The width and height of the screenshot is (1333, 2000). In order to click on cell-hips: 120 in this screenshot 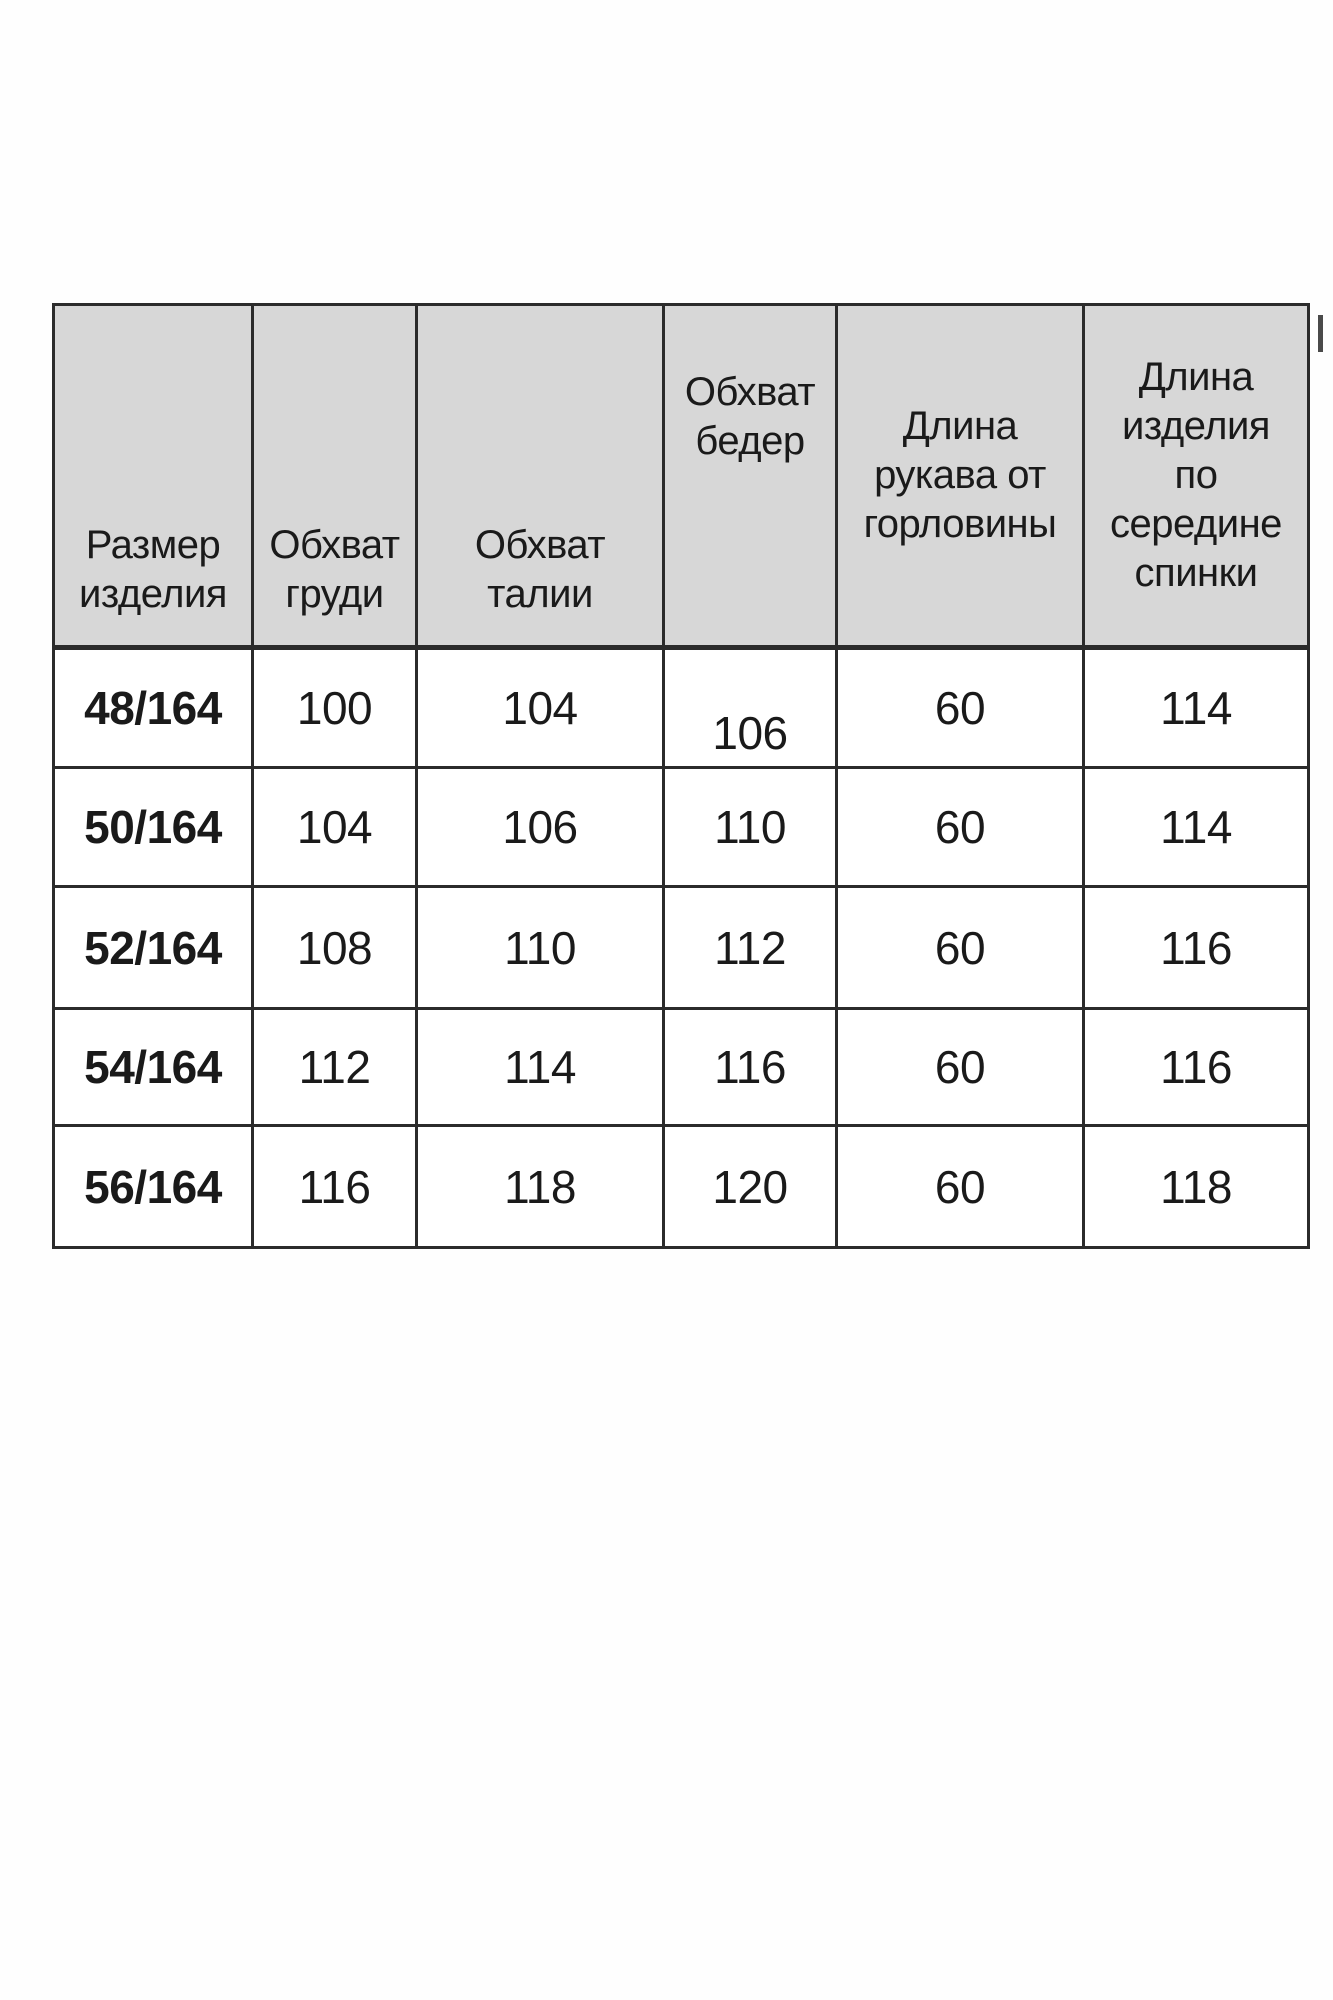, I will do `click(750, 1186)`.